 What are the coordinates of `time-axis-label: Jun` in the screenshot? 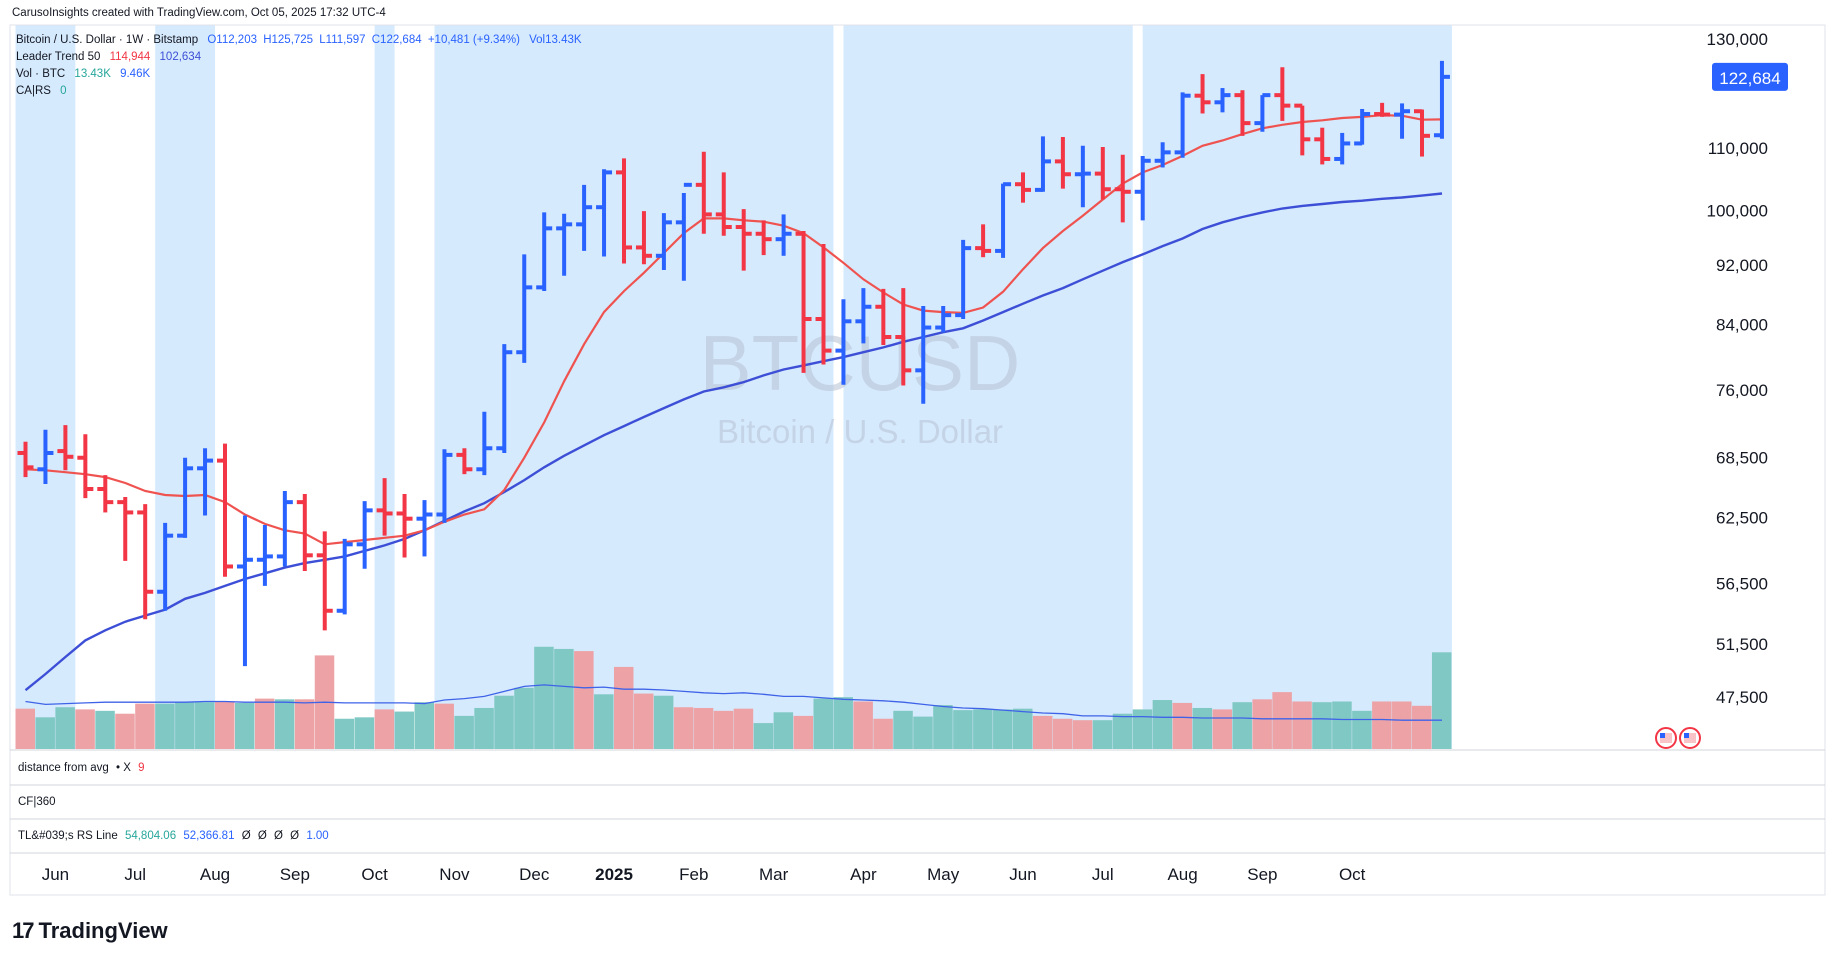 It's located at (55, 874).